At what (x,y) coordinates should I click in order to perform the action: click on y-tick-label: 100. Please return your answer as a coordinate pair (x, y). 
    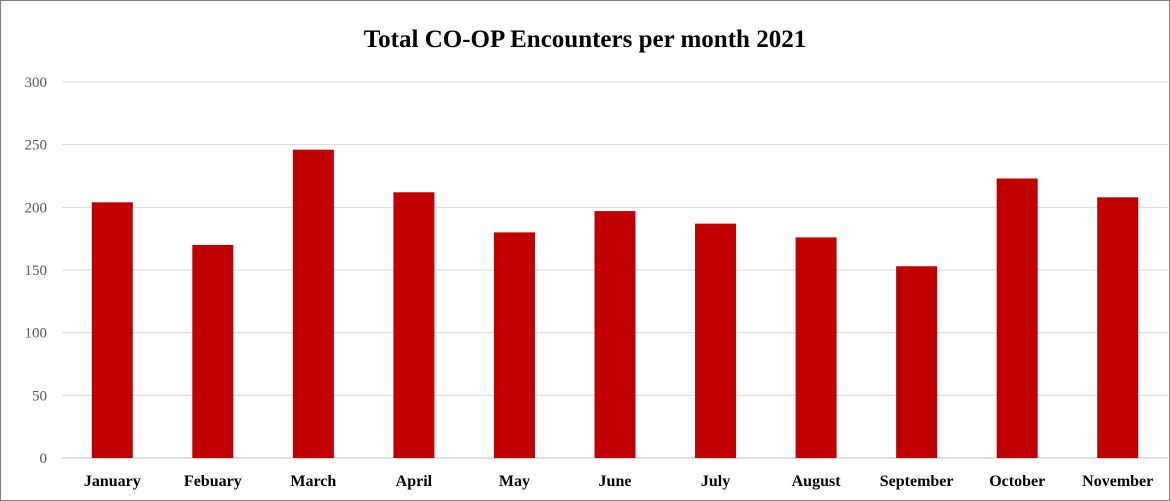
    Looking at the image, I should click on (36, 334).